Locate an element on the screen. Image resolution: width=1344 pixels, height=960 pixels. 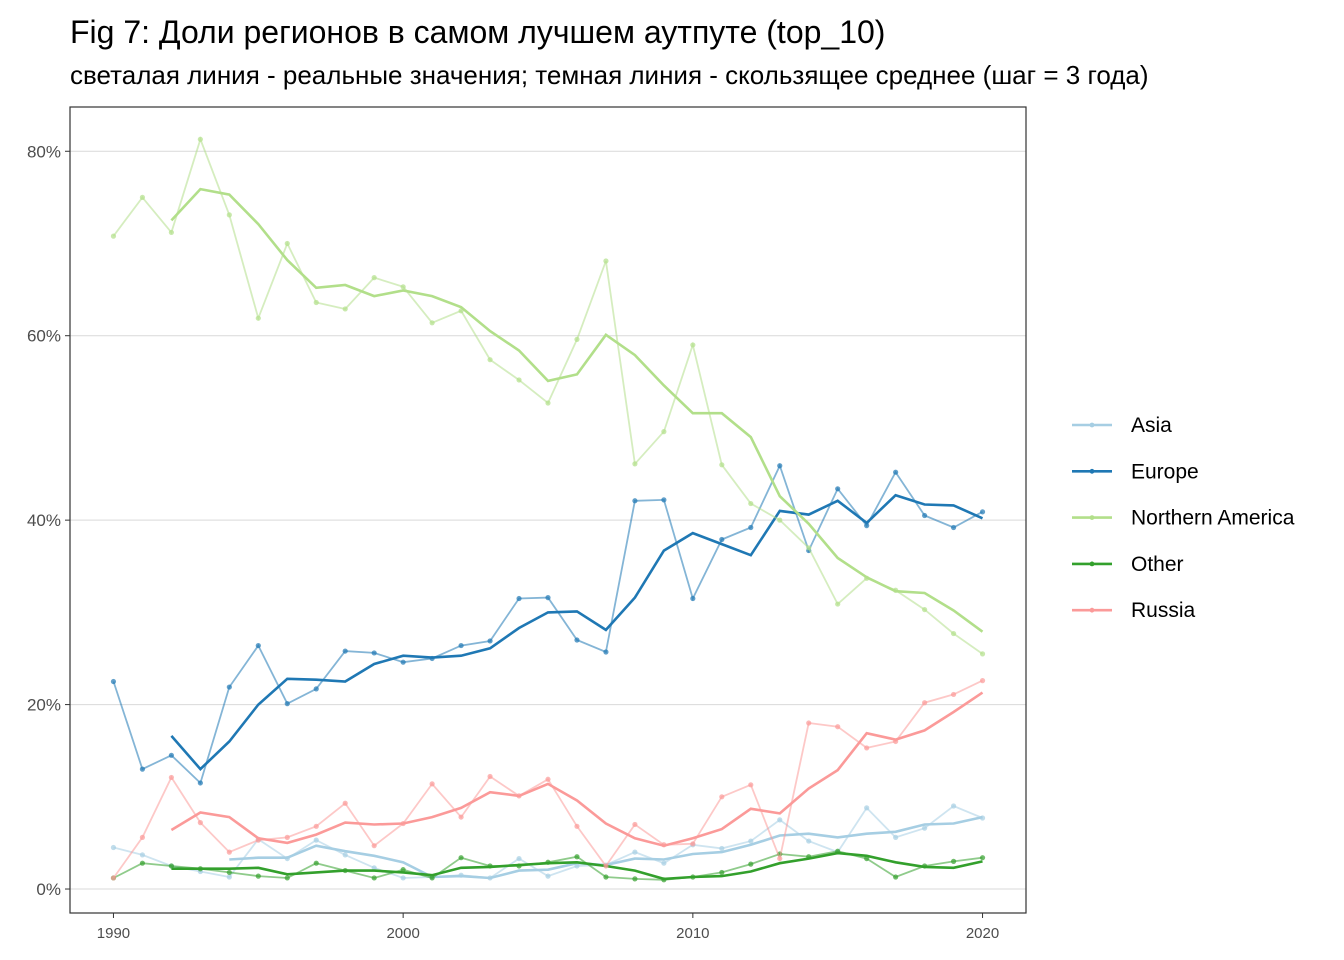
rolling-line-russia is located at coordinates (577, 769).